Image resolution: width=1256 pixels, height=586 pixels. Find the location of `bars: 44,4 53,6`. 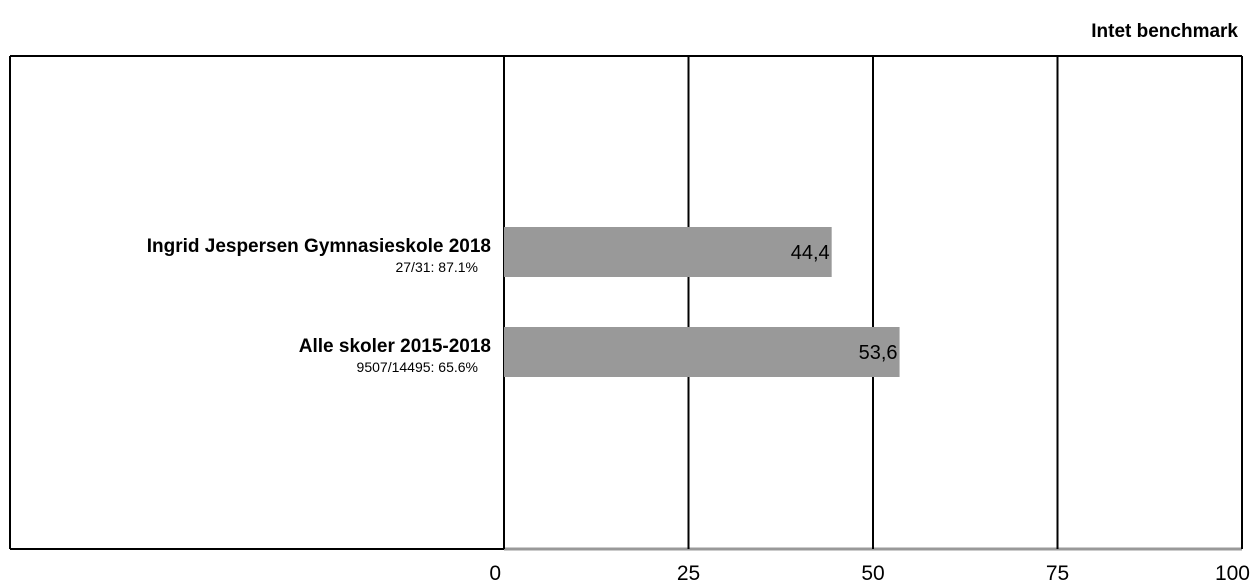

bars: 44,4 53,6 is located at coordinates (702, 302).